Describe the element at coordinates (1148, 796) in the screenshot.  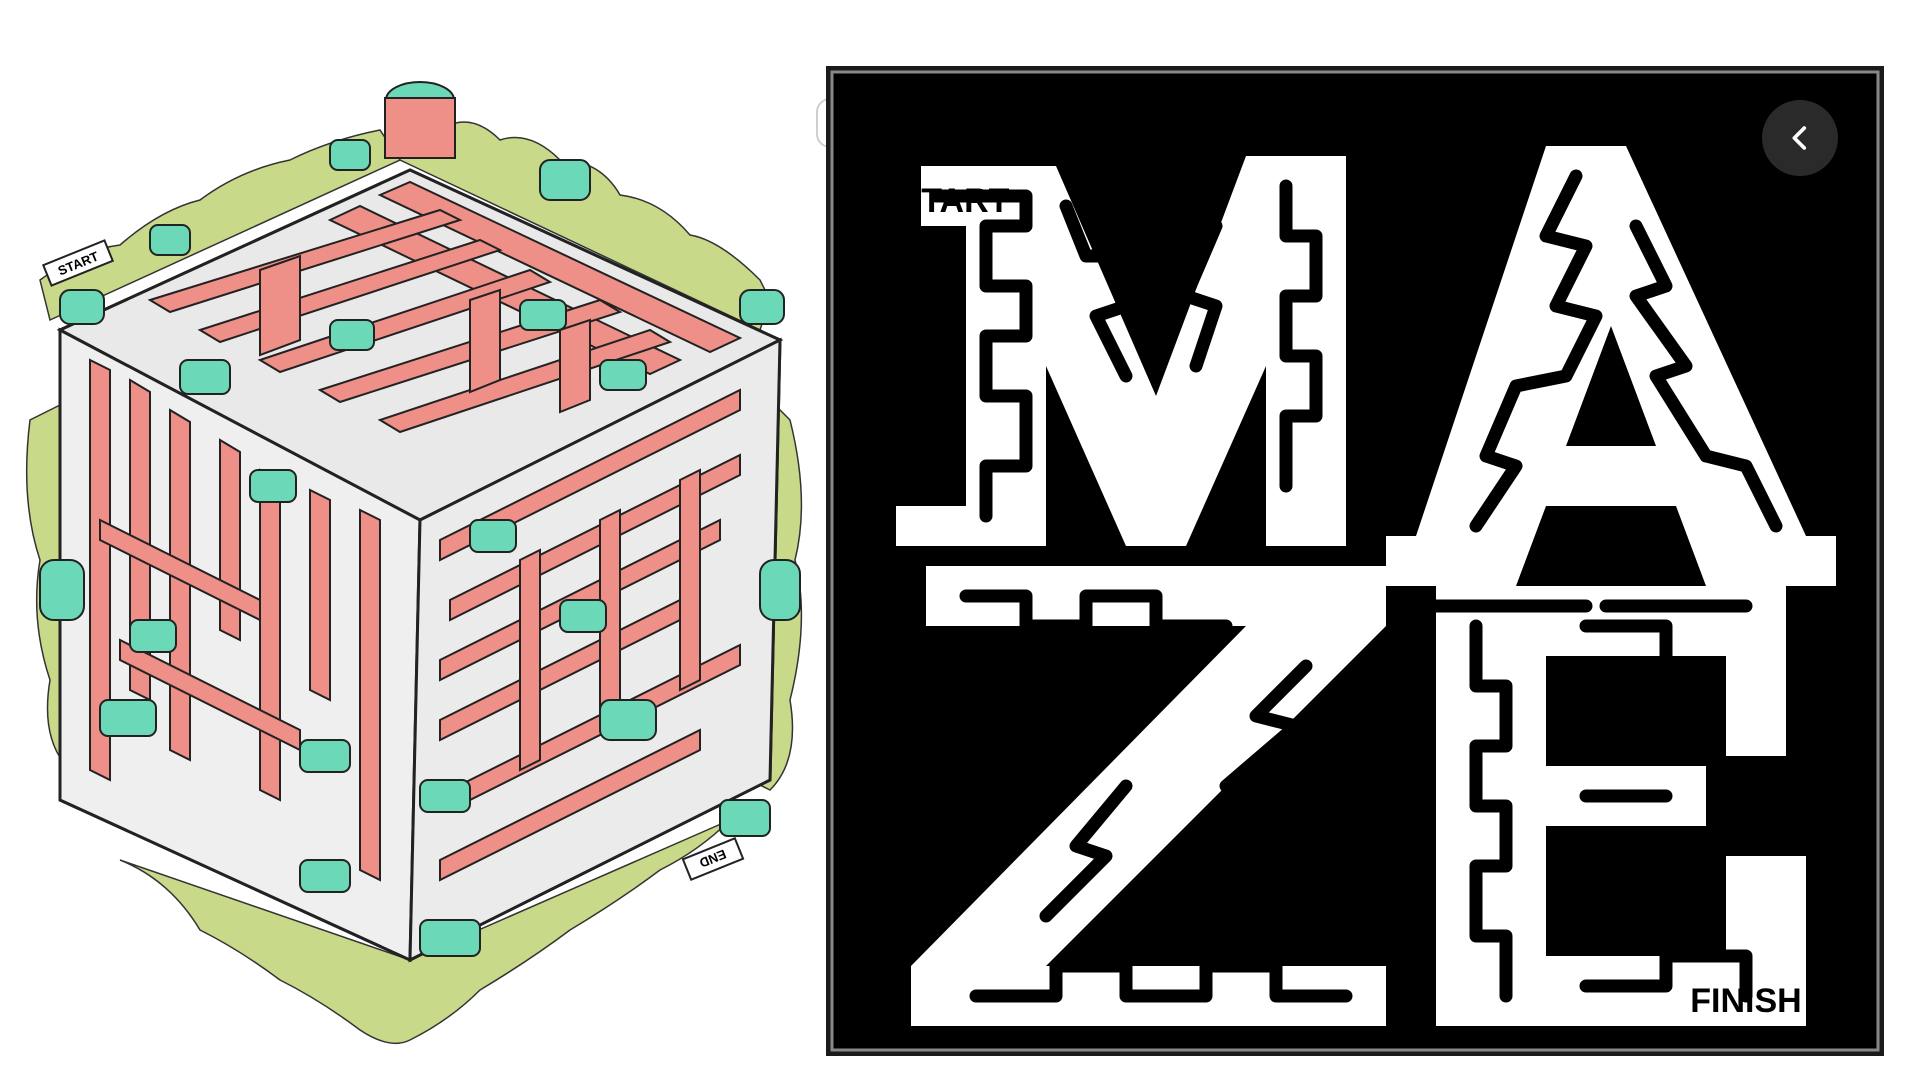
I see `letter-z` at that location.